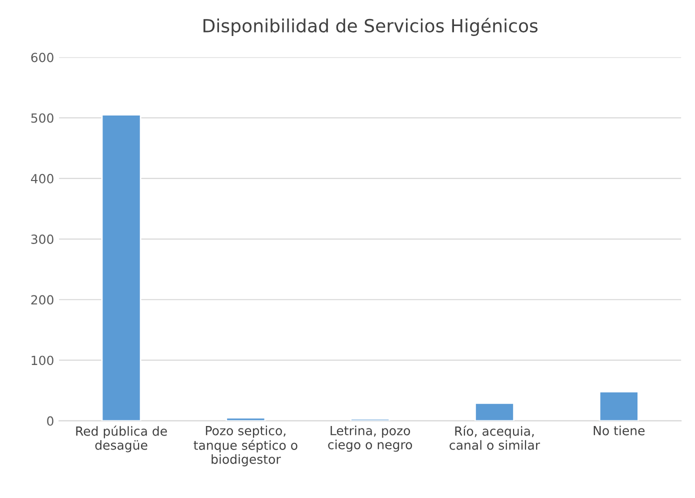 The height and width of the screenshot is (498, 695). What do you see at coordinates (619, 431) in the screenshot?
I see `x-tick-label: No tiene` at bounding box center [619, 431].